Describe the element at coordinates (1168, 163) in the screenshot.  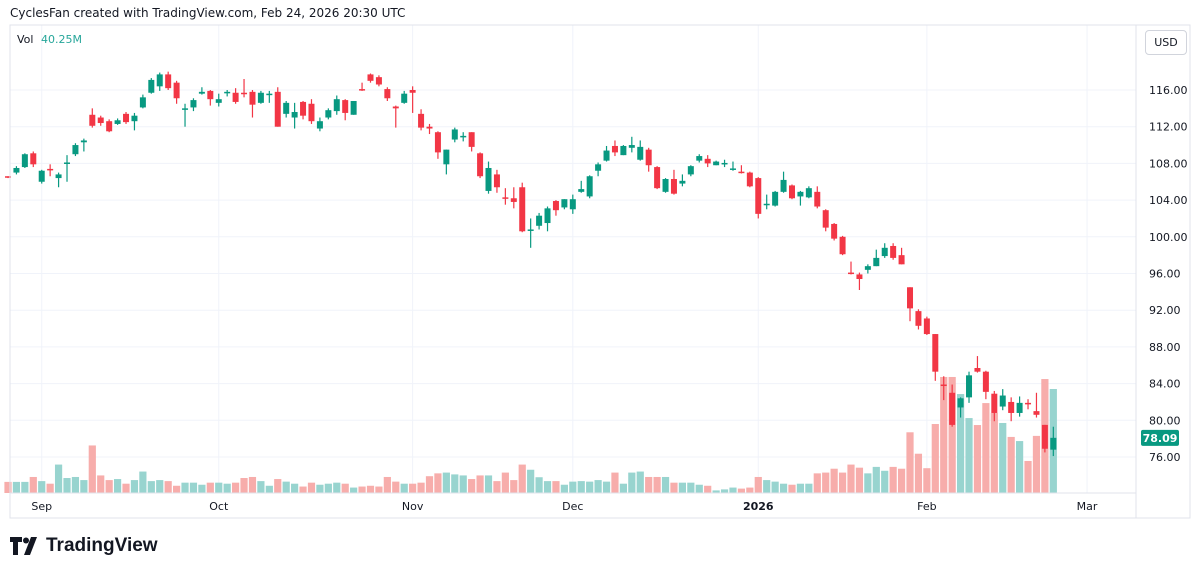
I see `y-tick-label: 108.00` at that location.